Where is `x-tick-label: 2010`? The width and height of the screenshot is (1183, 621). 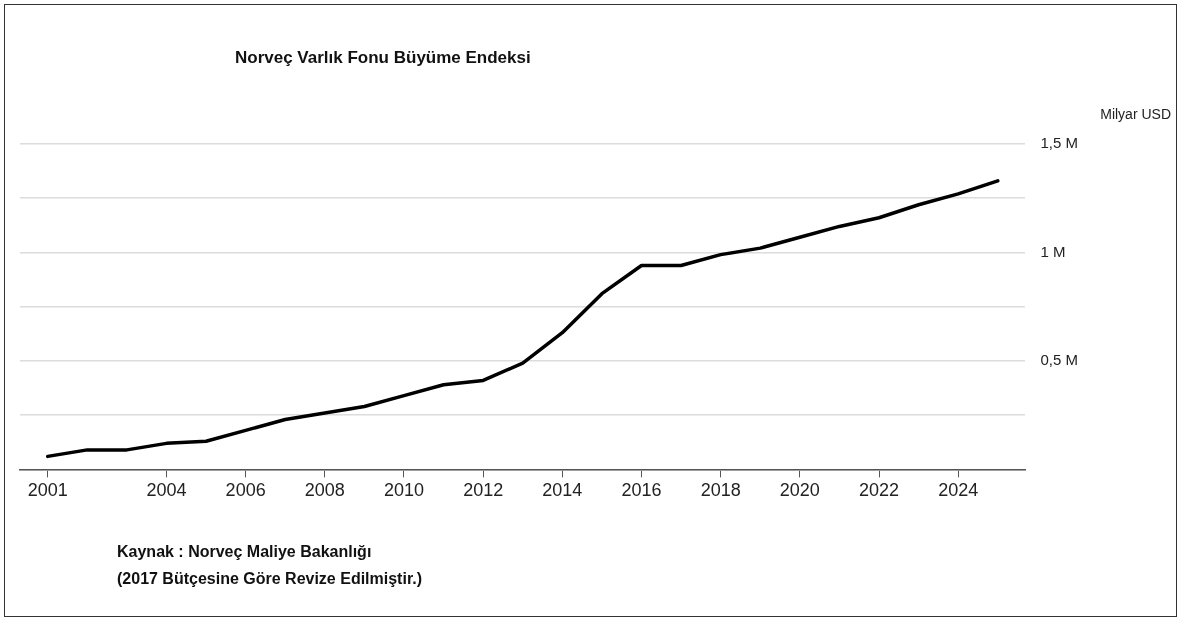 x-tick-label: 2010 is located at coordinates (404, 490).